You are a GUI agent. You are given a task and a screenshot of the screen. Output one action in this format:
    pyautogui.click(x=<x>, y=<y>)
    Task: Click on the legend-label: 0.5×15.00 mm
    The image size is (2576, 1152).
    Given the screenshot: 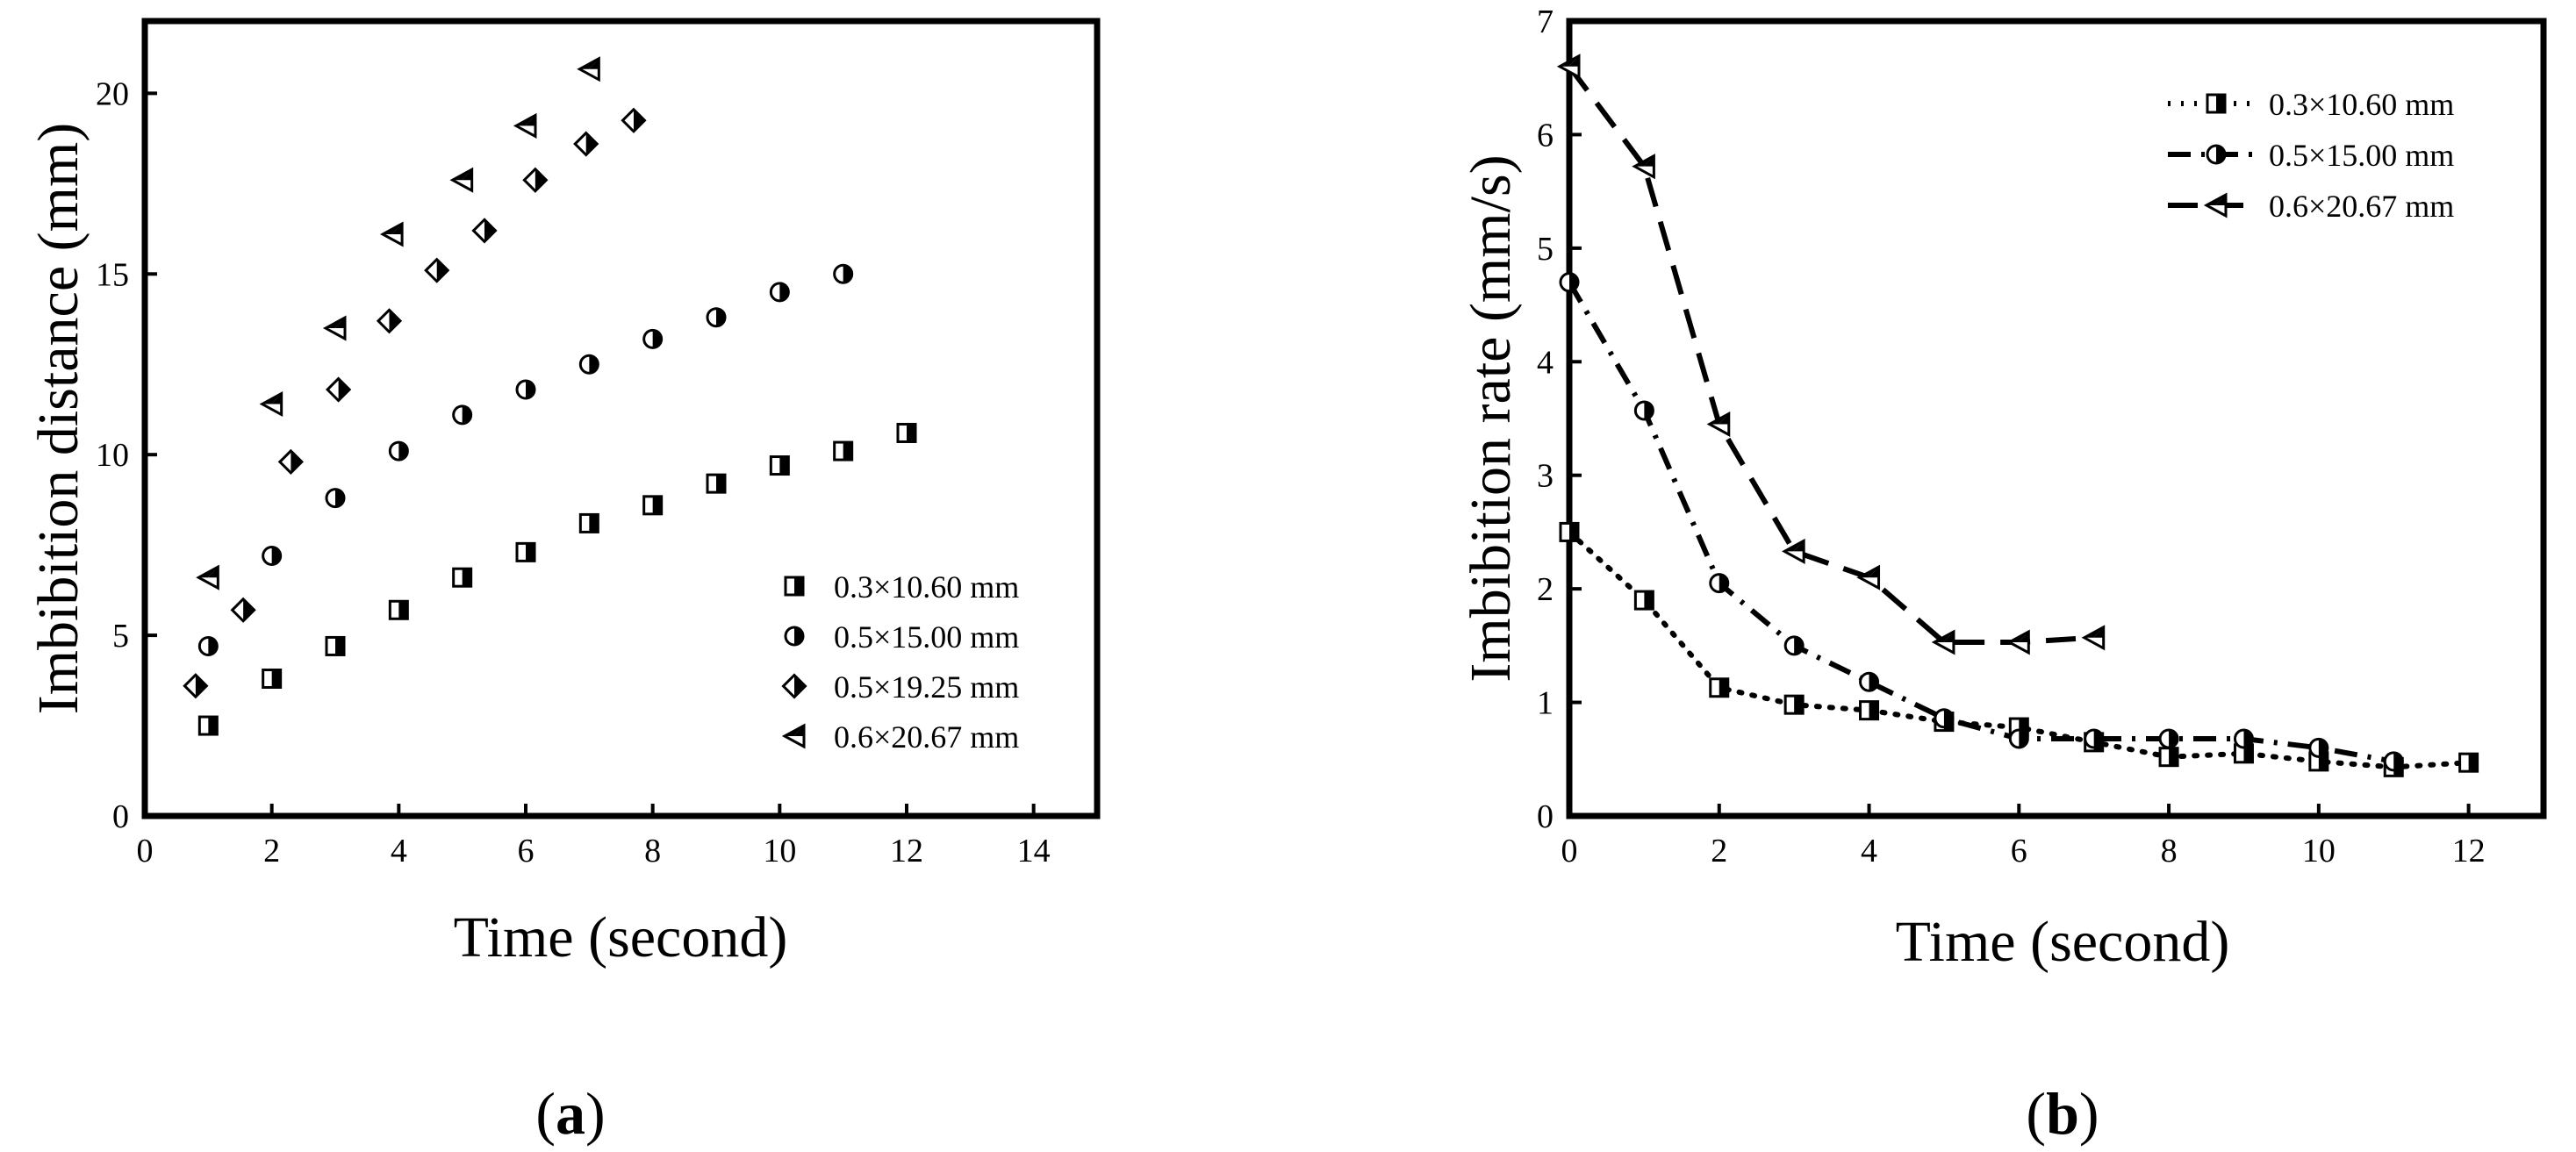 What is the action you would take?
    pyautogui.click(x=2361, y=155)
    